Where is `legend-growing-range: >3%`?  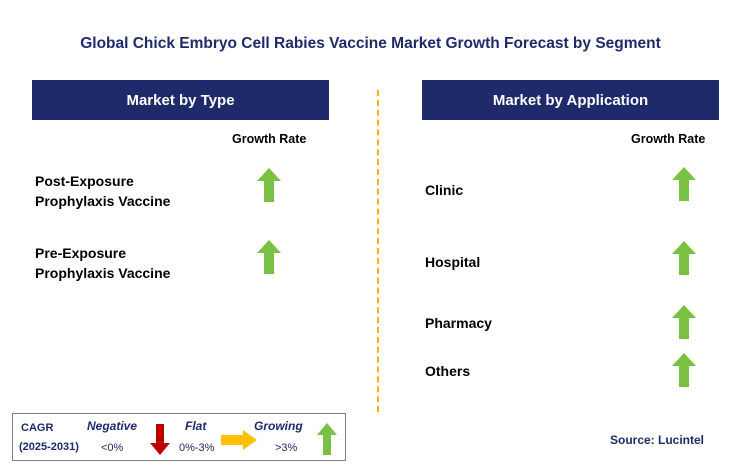
legend-growing-range: >3% is located at coordinates (286, 448).